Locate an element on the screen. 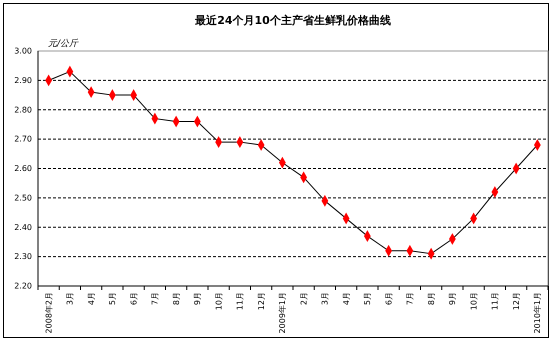 The height and width of the screenshot is (341, 553). y-tick-label: 2.20 is located at coordinates (23, 286).